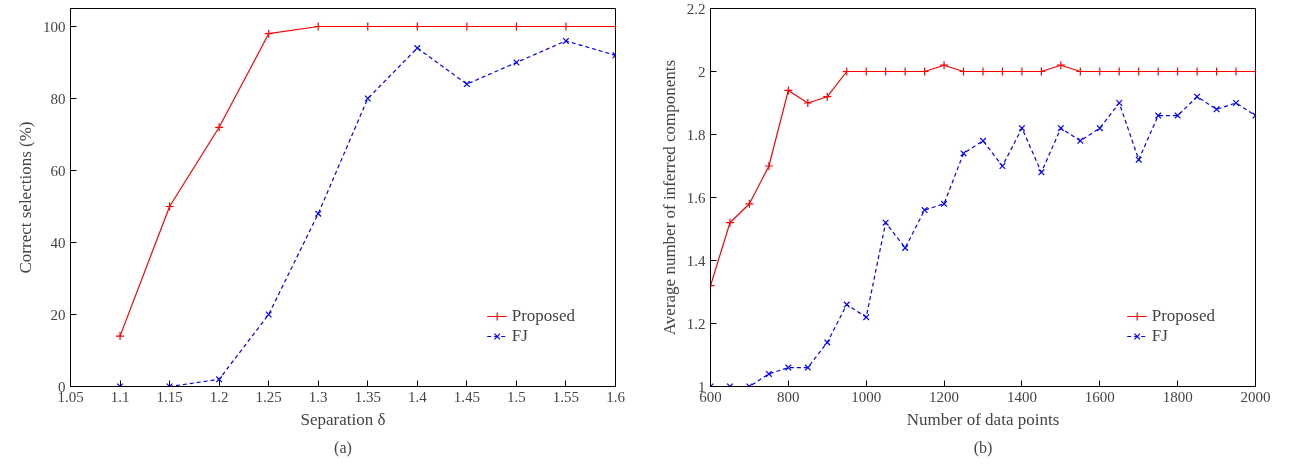 The image size is (1290, 466). Describe the element at coordinates (343, 419) in the screenshot. I see `x-axis-title: Separation δ` at that location.